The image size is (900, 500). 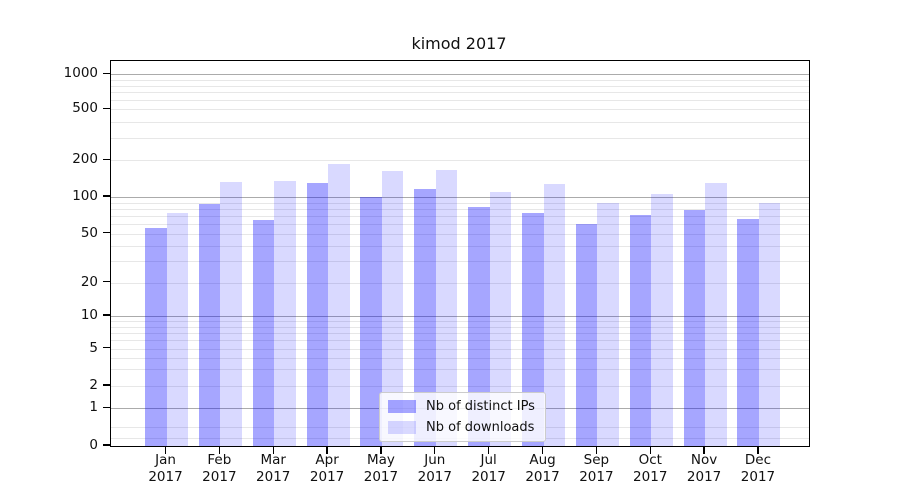 What do you see at coordinates (93, 407) in the screenshot?
I see `y-tick-label: 1` at bounding box center [93, 407].